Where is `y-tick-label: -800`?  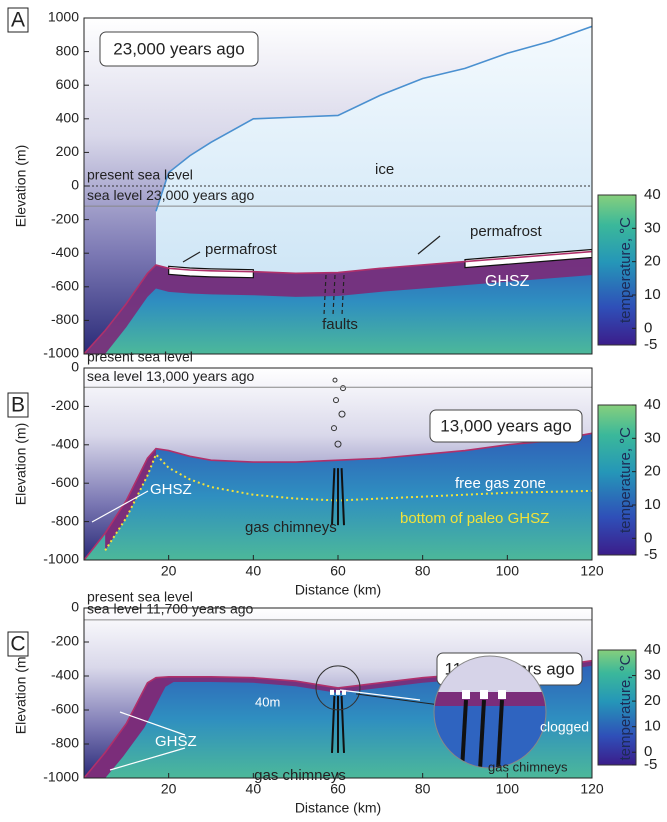
y-tick-label: -800 is located at coordinates (65, 319).